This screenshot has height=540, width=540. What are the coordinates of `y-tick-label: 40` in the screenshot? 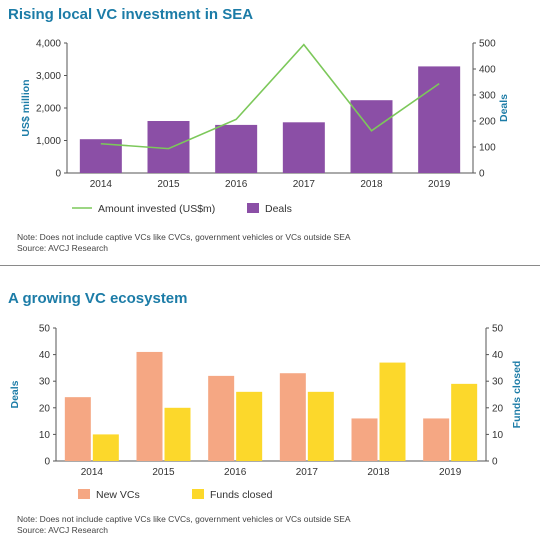 It's located at (45, 355).